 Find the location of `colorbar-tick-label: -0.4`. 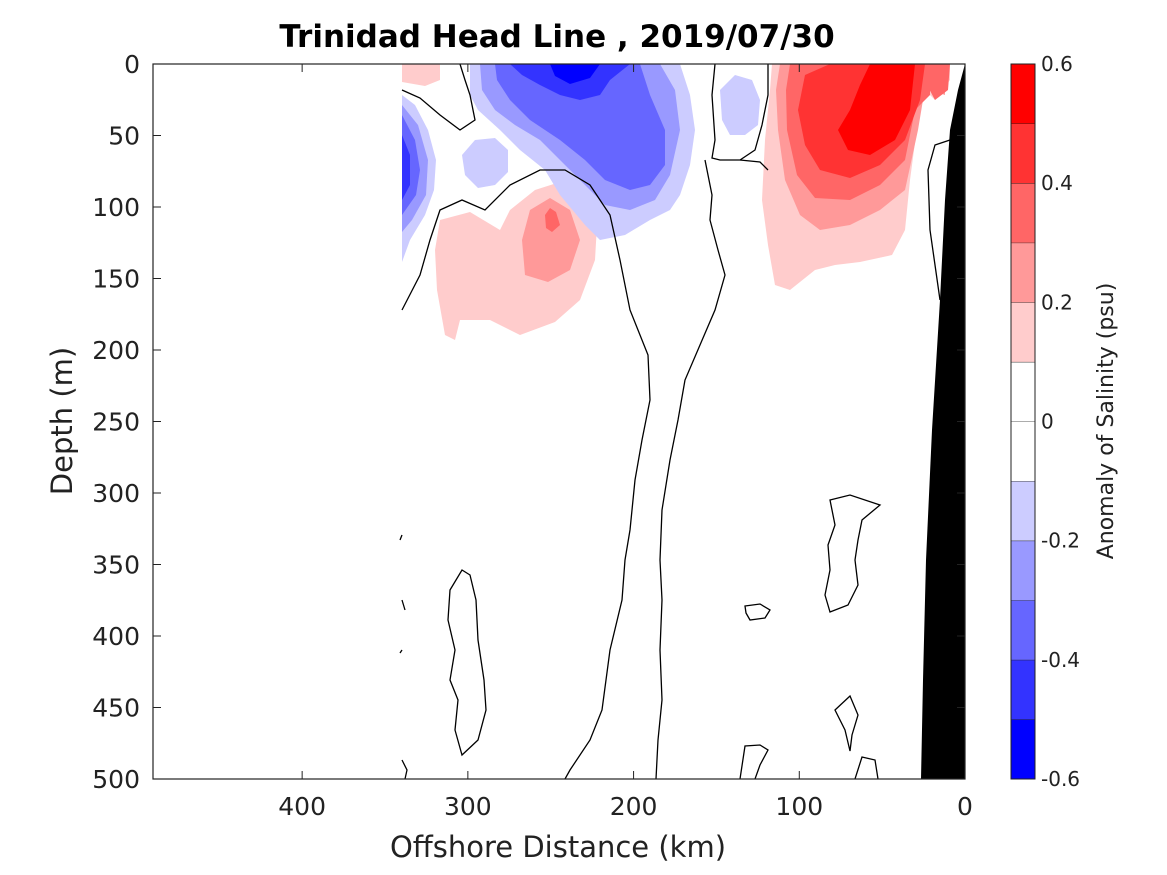

colorbar-tick-label: -0.4 is located at coordinates (1060, 660).